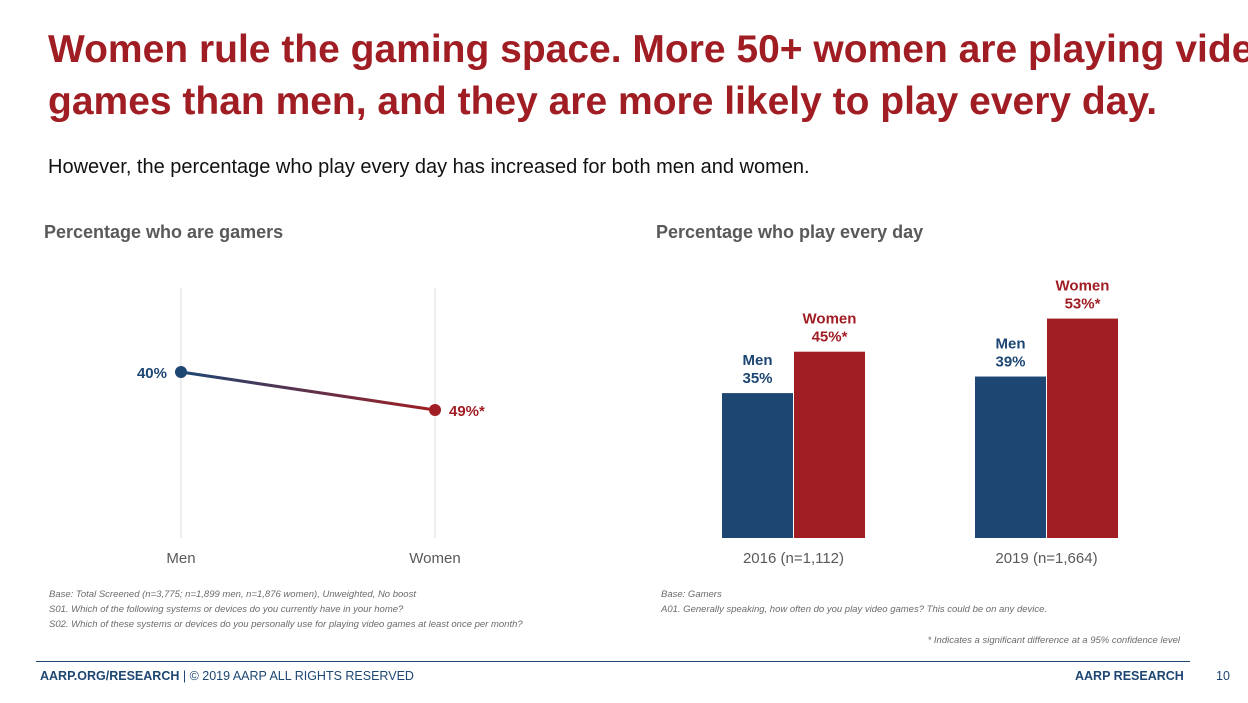  I want to click on data-label-men: 40%, so click(152, 373).